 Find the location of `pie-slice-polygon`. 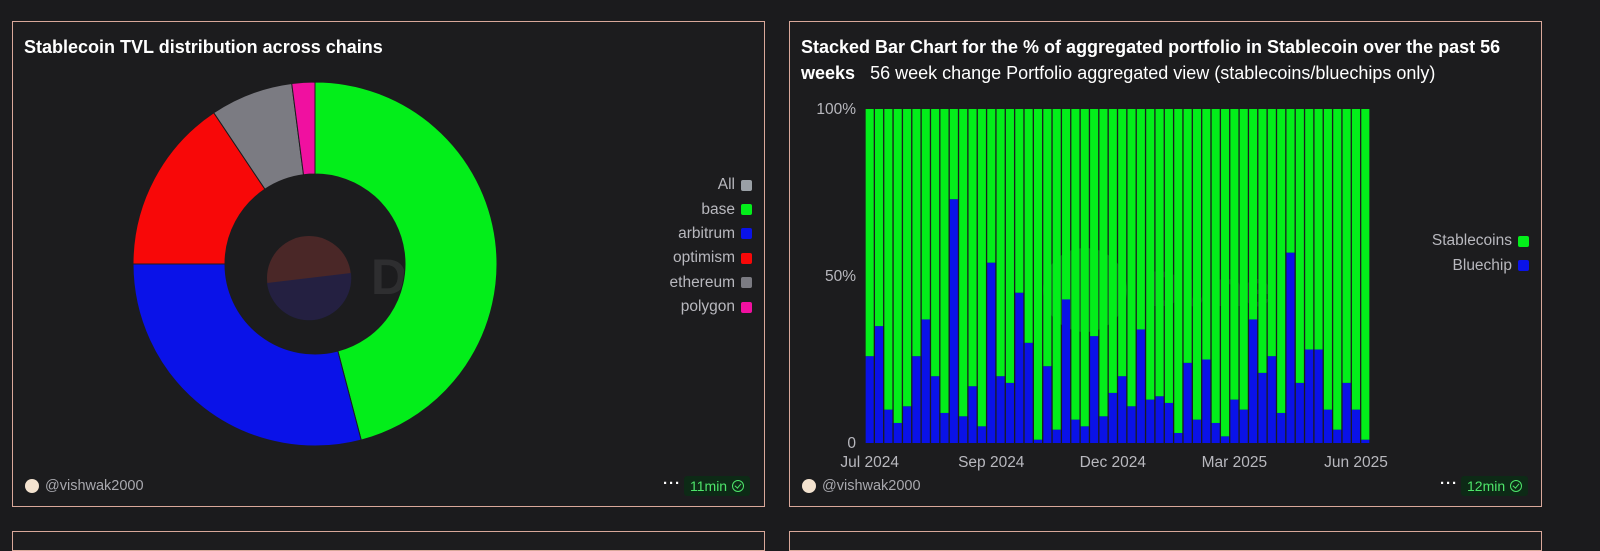

pie-slice-polygon is located at coordinates (303, 128).